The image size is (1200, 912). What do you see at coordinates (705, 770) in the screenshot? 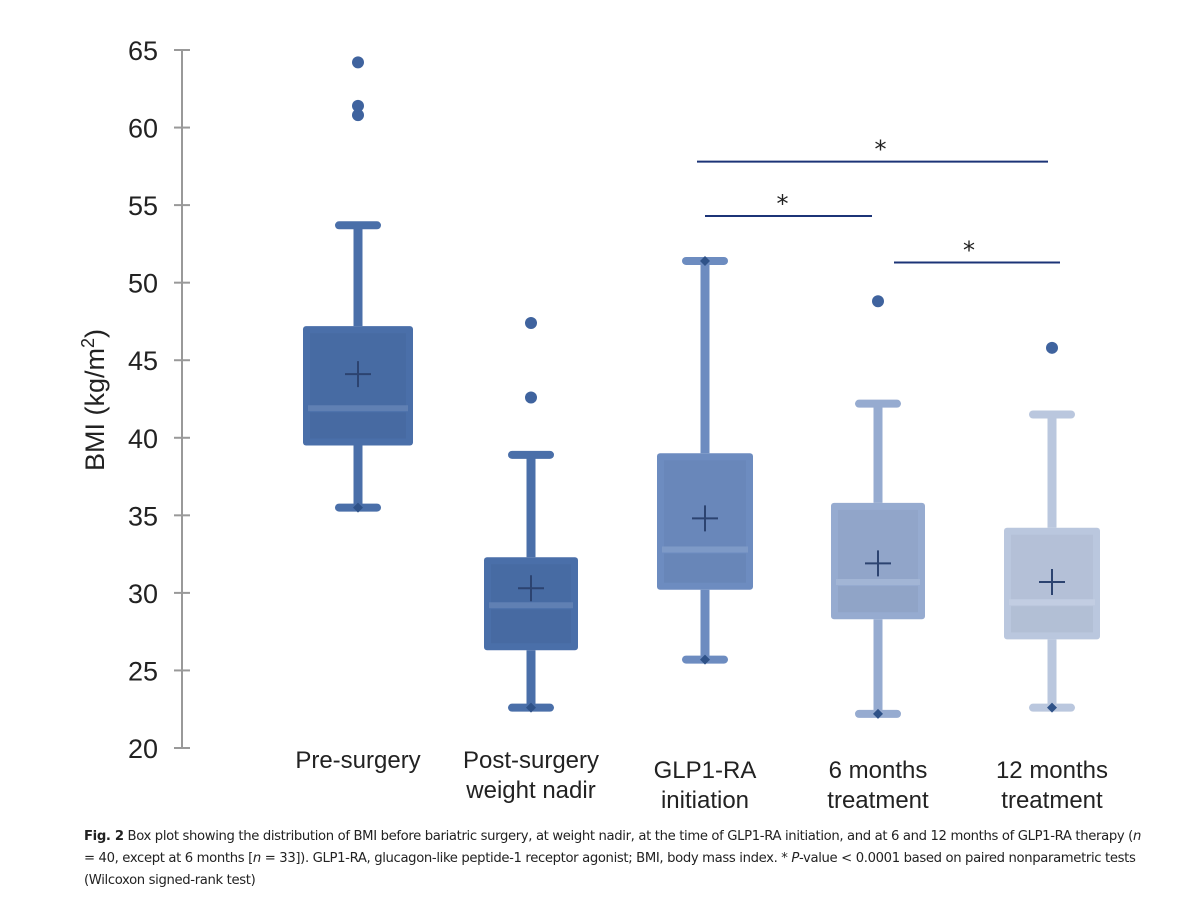
I see `x-tick-label: GLP1-RA` at bounding box center [705, 770].